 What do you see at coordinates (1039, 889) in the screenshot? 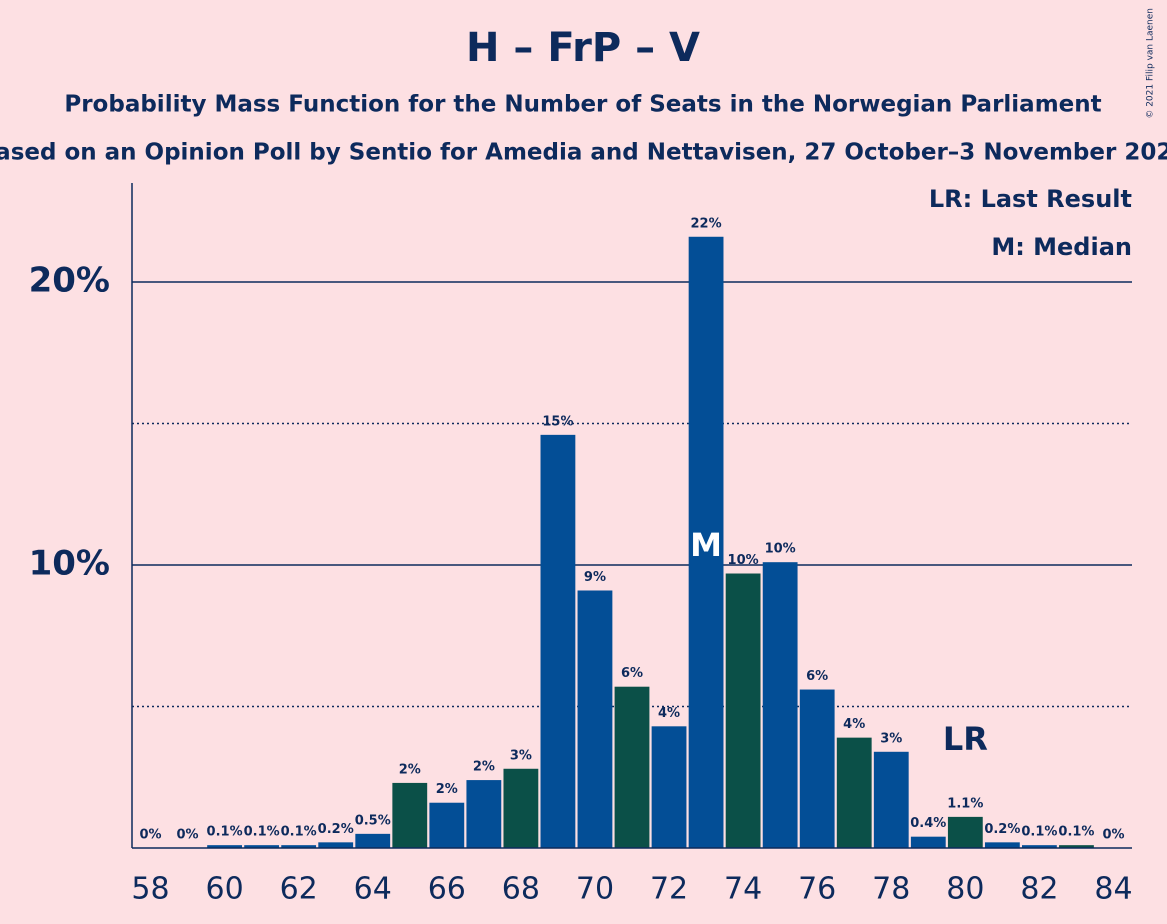
I see `x-tick-label: 82` at bounding box center [1039, 889].